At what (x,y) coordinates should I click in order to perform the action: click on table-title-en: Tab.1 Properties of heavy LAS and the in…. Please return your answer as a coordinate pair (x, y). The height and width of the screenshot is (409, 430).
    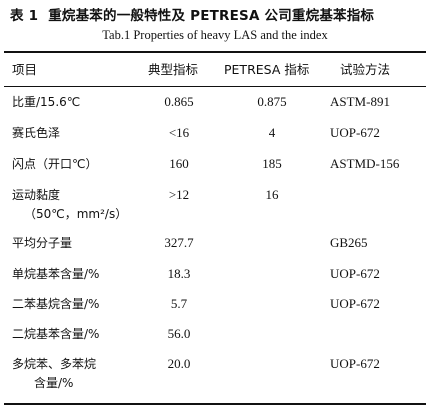
    Looking at the image, I should click on (215, 35).